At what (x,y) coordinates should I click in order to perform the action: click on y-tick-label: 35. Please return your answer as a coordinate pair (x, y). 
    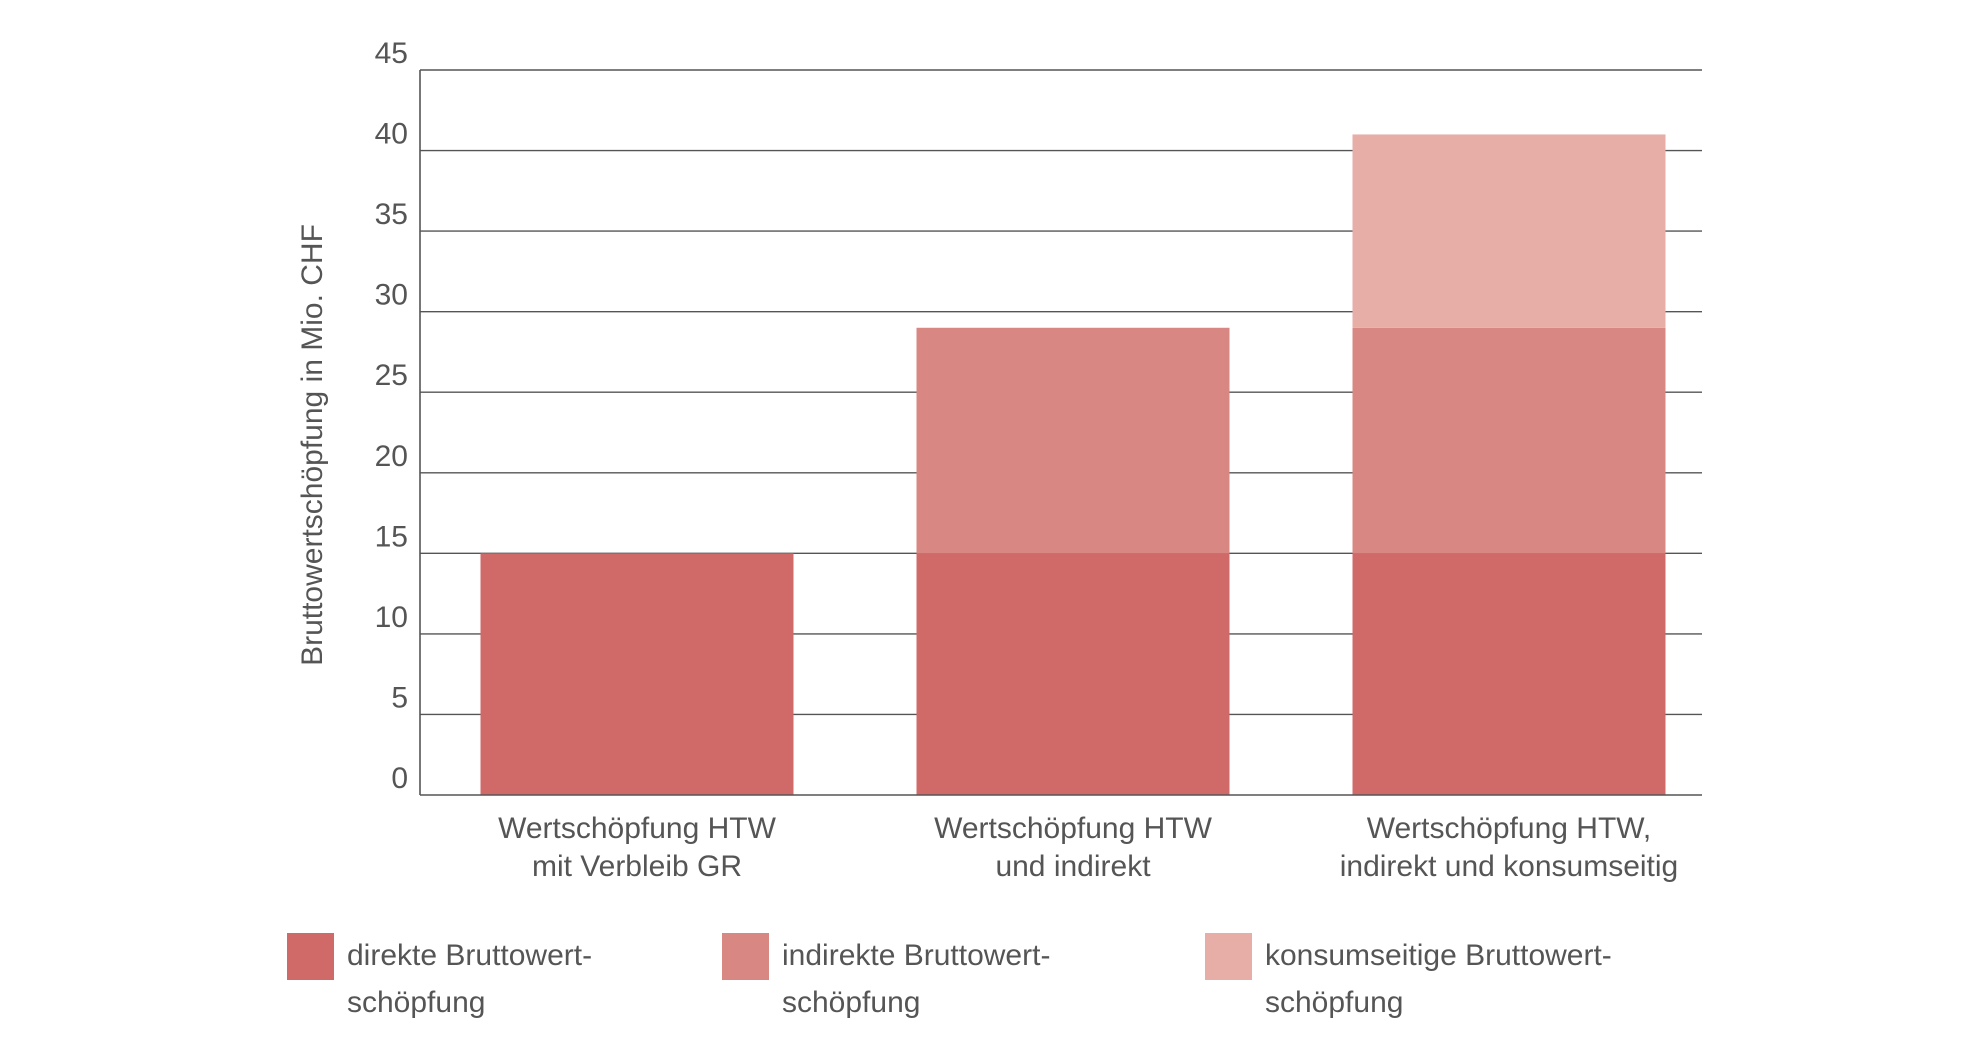
    Looking at the image, I should click on (391, 214).